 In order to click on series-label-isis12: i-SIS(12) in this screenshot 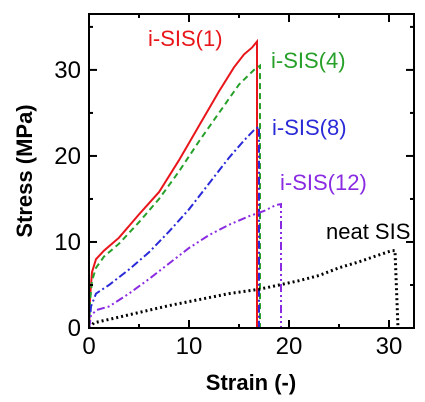, I will do `click(323, 182)`.